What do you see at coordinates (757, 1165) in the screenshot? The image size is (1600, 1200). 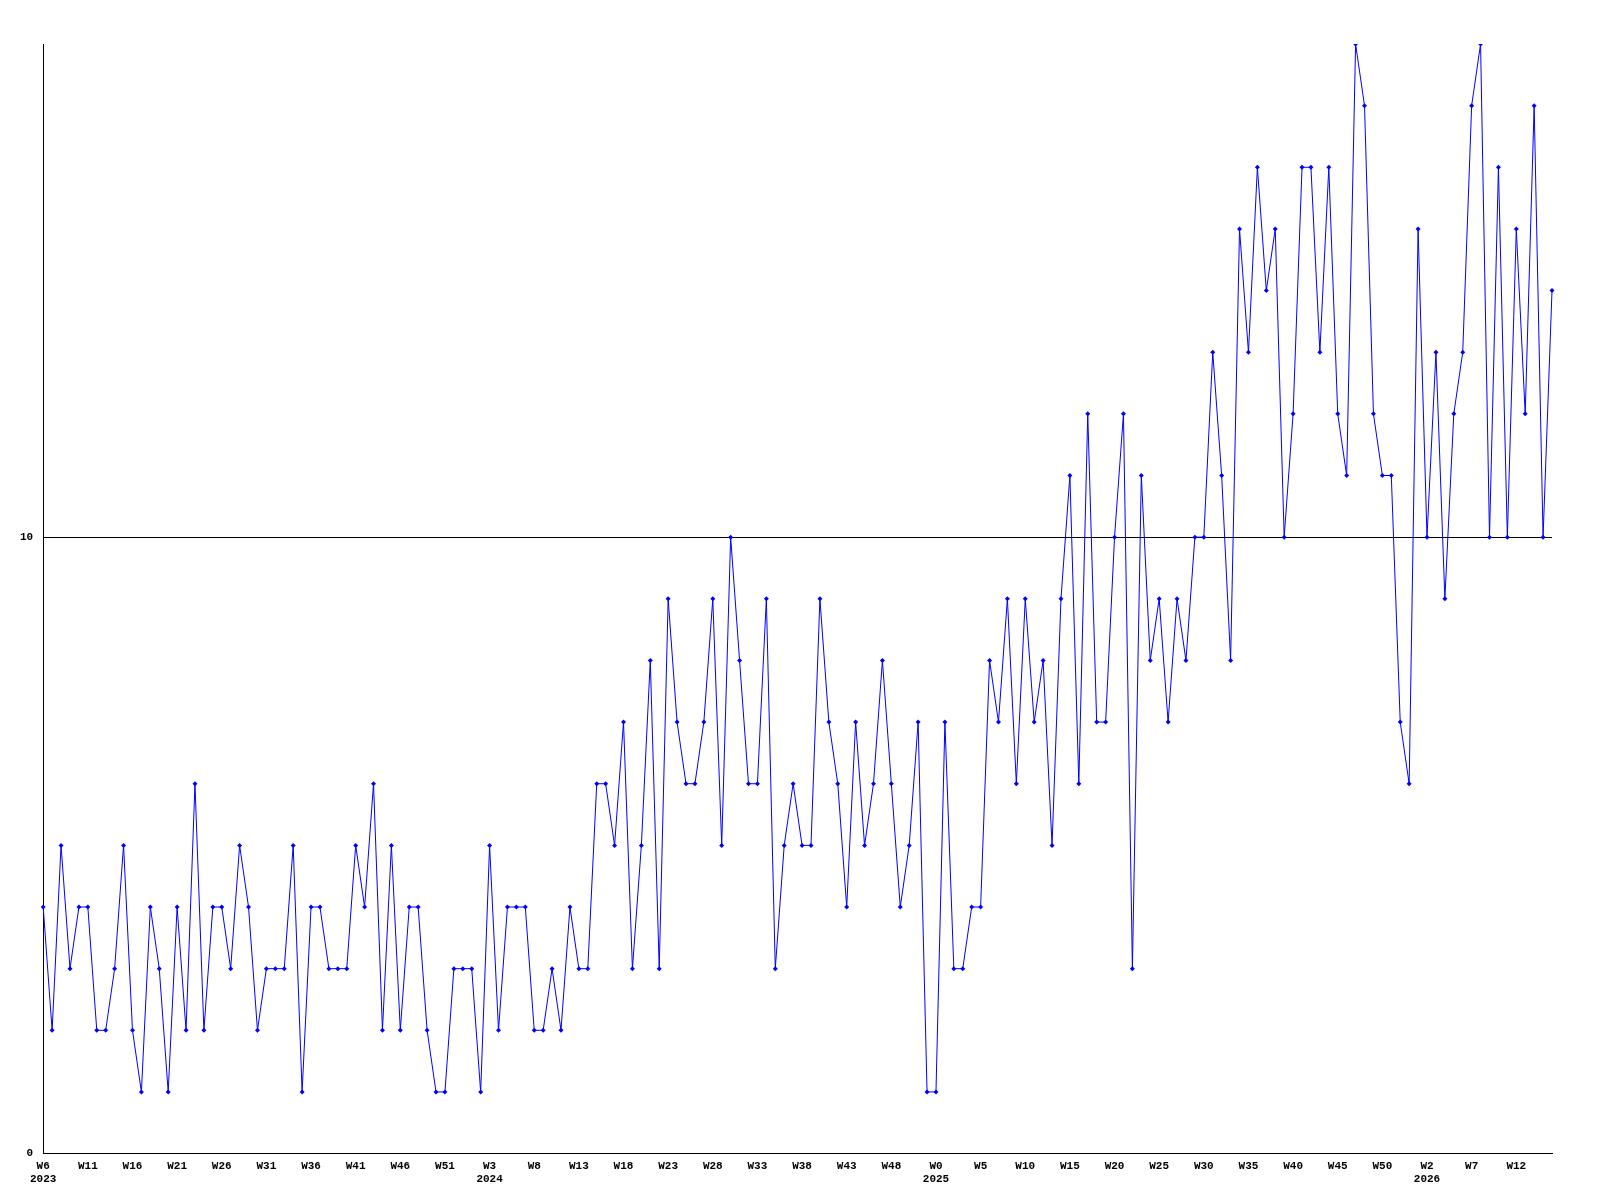 I see `x-tick-label: W33` at bounding box center [757, 1165].